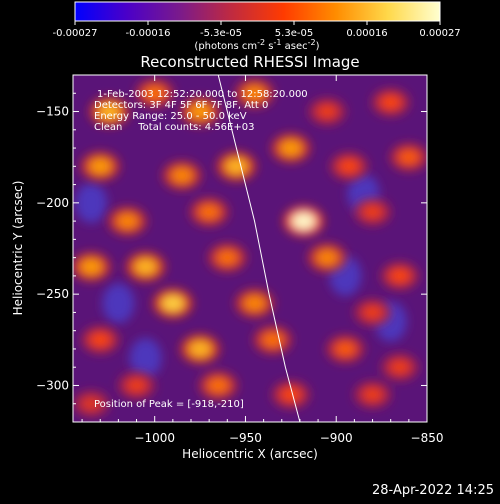 This screenshot has width=500, height=504. What do you see at coordinates (52, 112) in the screenshot?
I see `y-tick-label: −150` at bounding box center [52, 112].